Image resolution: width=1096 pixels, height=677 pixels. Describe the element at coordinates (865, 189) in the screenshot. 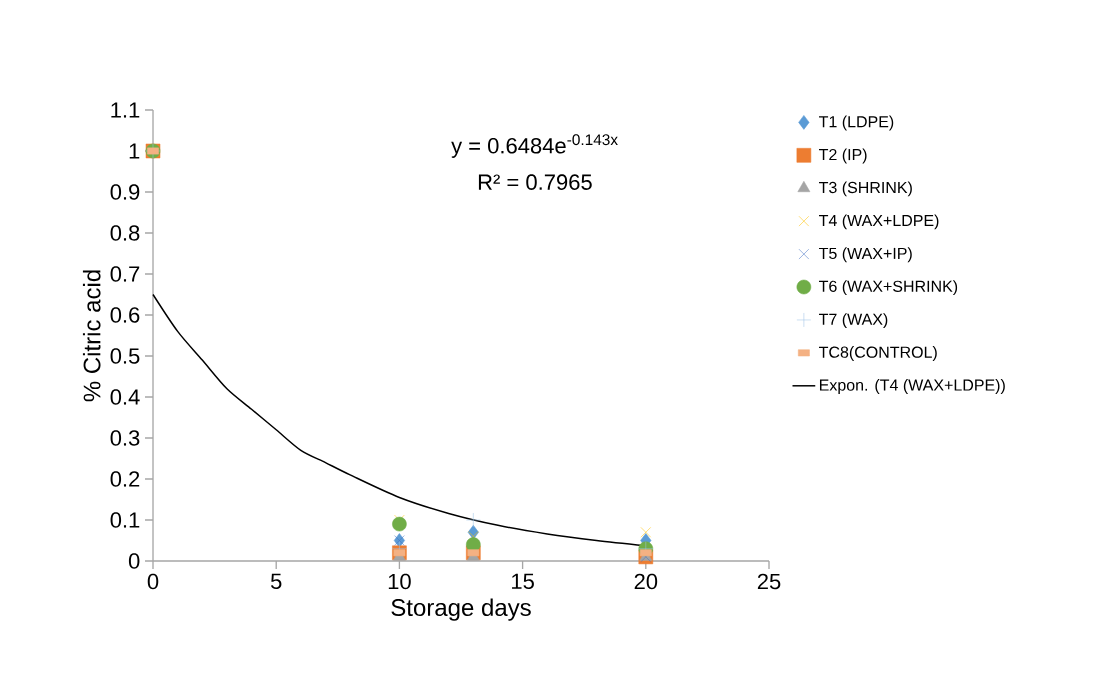

I see `legend-label: T3 (SHRINK)` at that location.